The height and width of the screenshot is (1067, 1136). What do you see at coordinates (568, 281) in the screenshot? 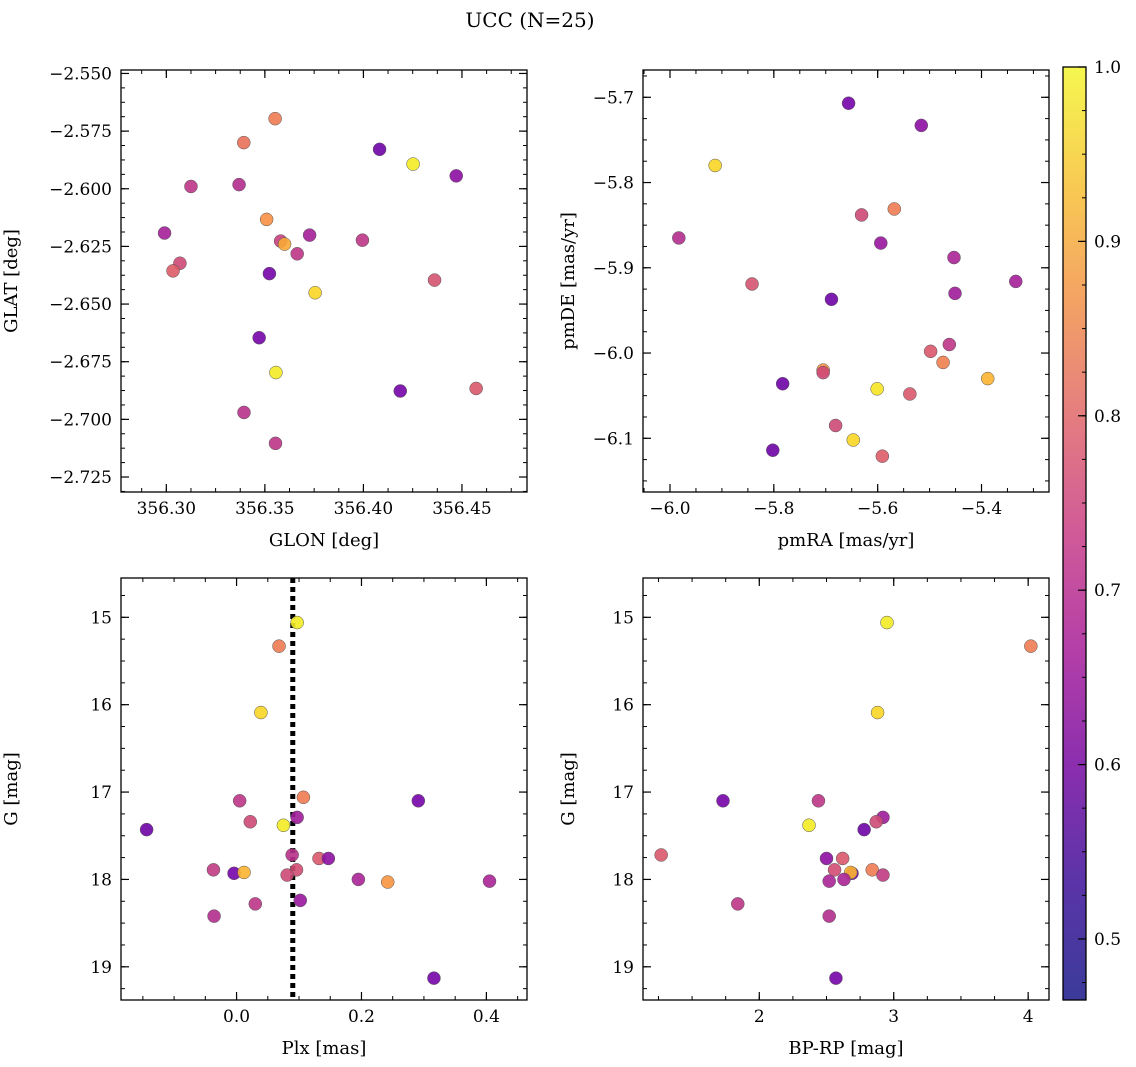
I see `y-axis-label: pmDE [mas/yr]` at bounding box center [568, 281].